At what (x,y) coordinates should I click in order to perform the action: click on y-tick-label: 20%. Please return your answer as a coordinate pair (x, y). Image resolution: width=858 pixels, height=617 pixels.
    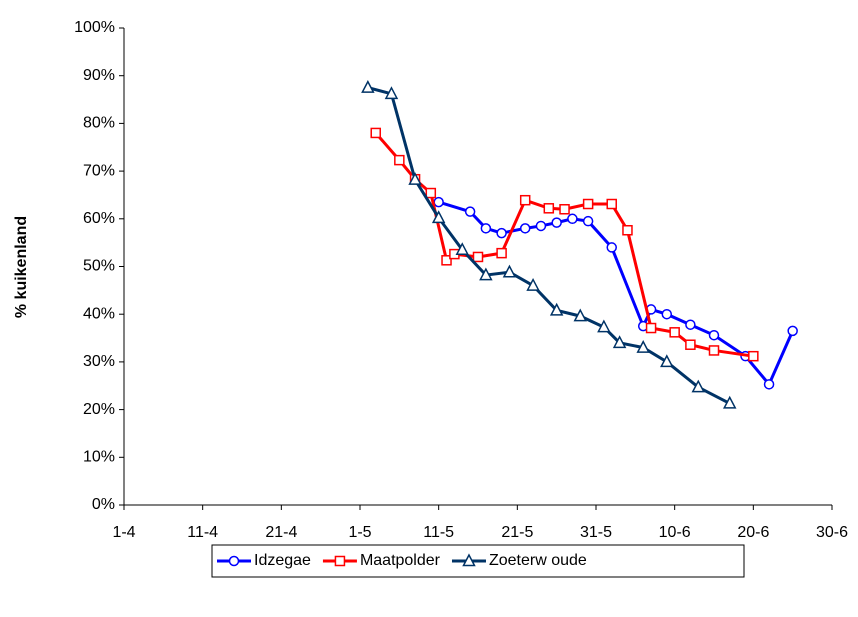
    Looking at the image, I should click on (99, 409).